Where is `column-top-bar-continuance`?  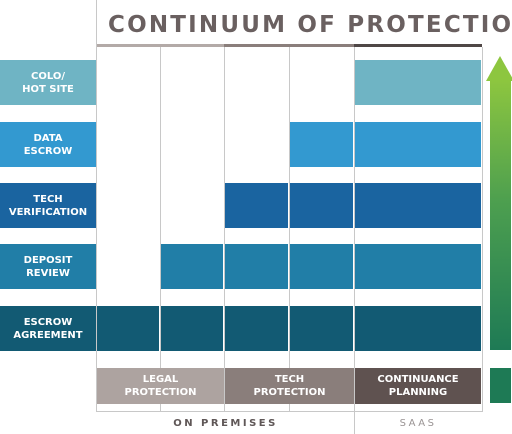 column-top-bar-continuance is located at coordinates (418, 45).